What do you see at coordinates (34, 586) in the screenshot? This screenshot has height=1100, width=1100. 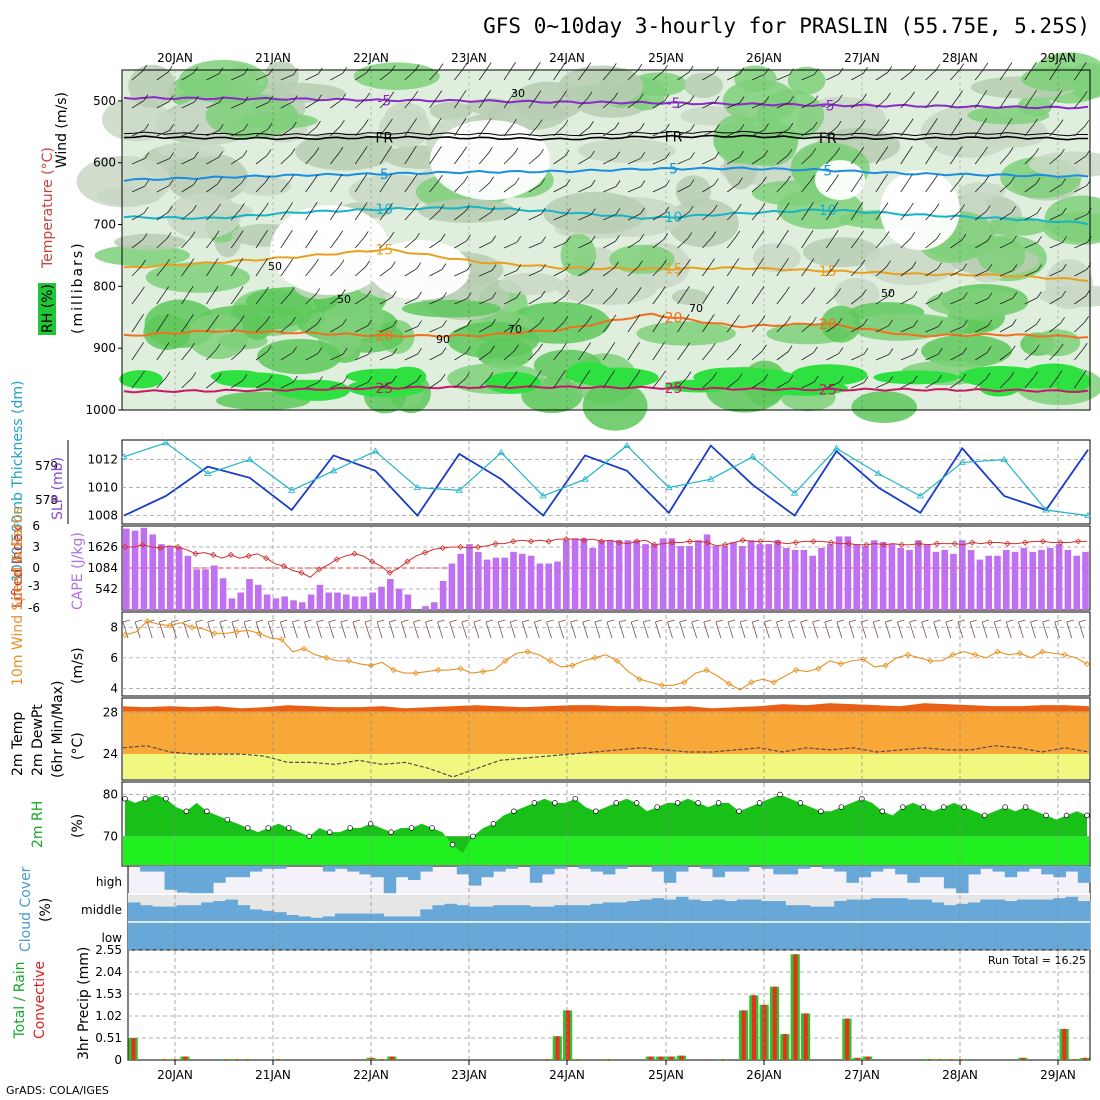 I see `li-tick-label: -3` at bounding box center [34, 586].